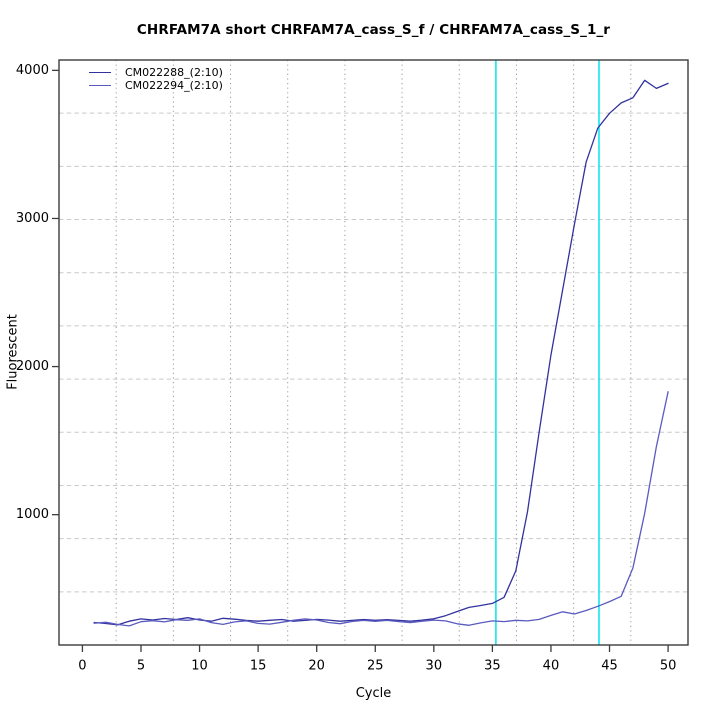 This screenshot has height=720, width=720. I want to click on legend: CM022288_(2:10) CM022294_(2:10), so click(156, 79).